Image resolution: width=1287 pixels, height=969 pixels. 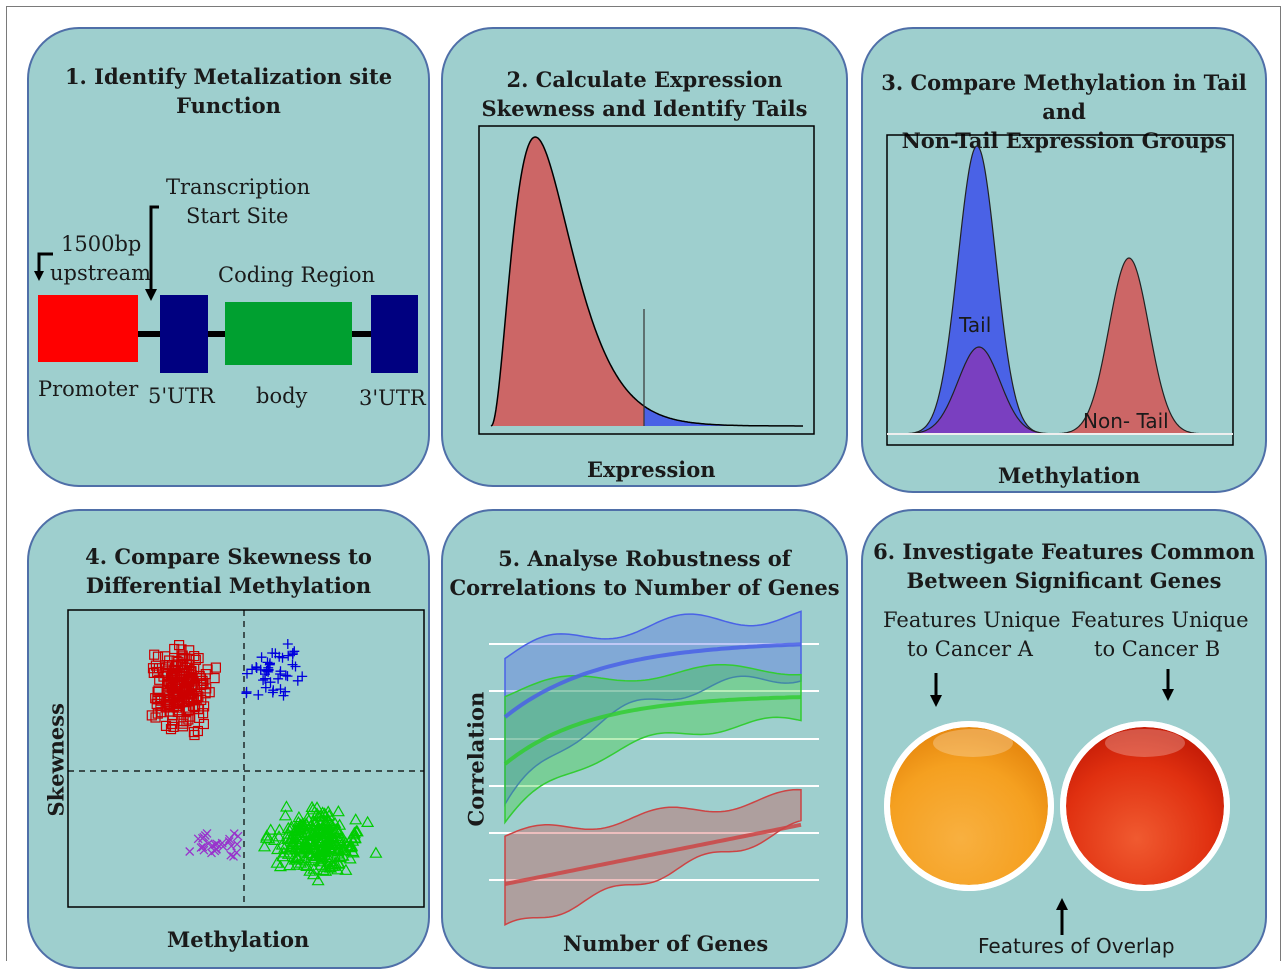 What do you see at coordinates (723, 416) in the screenshot?
I see `tail-distribution-area` at bounding box center [723, 416].